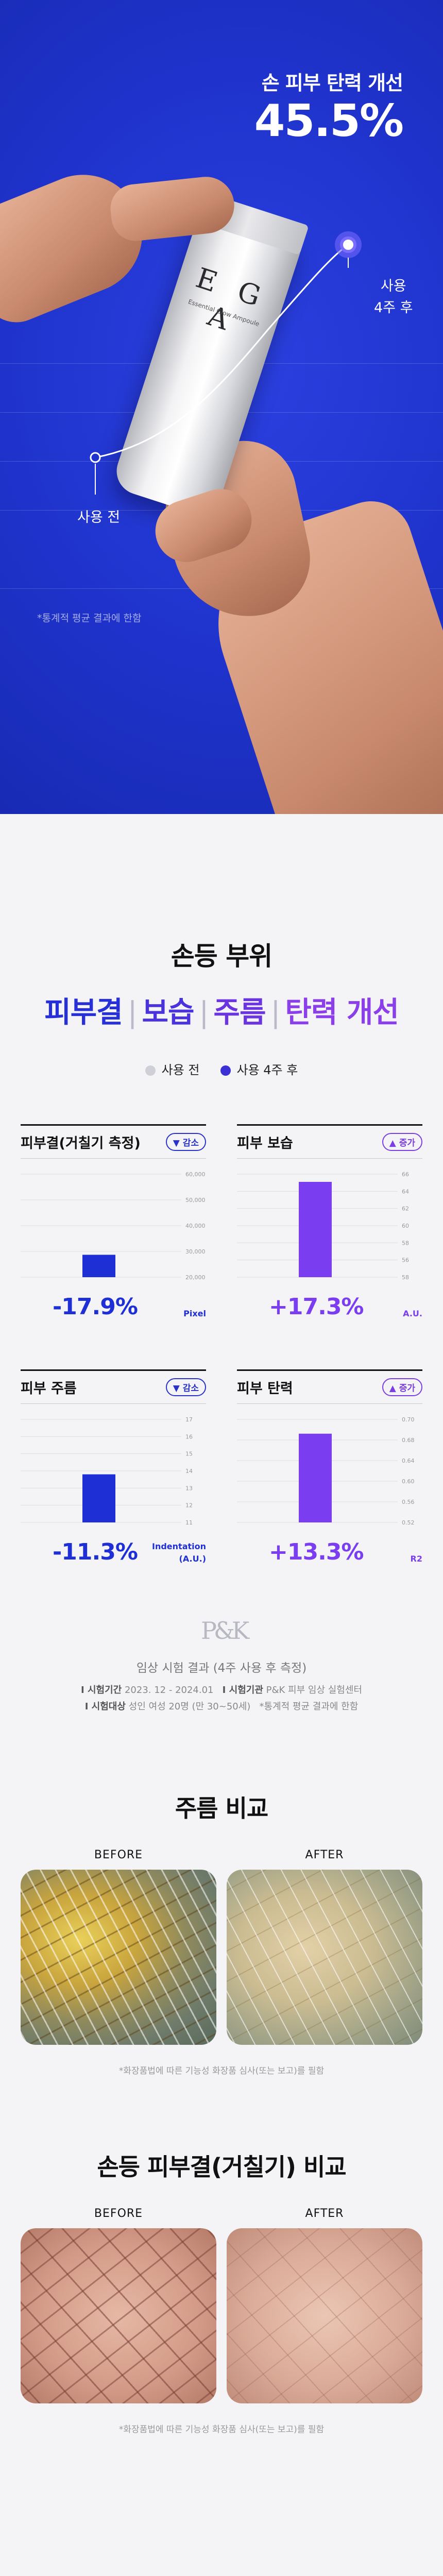 The width and height of the screenshot is (443, 2576). I want to click on subtitle-part: 보습, so click(168, 1012).